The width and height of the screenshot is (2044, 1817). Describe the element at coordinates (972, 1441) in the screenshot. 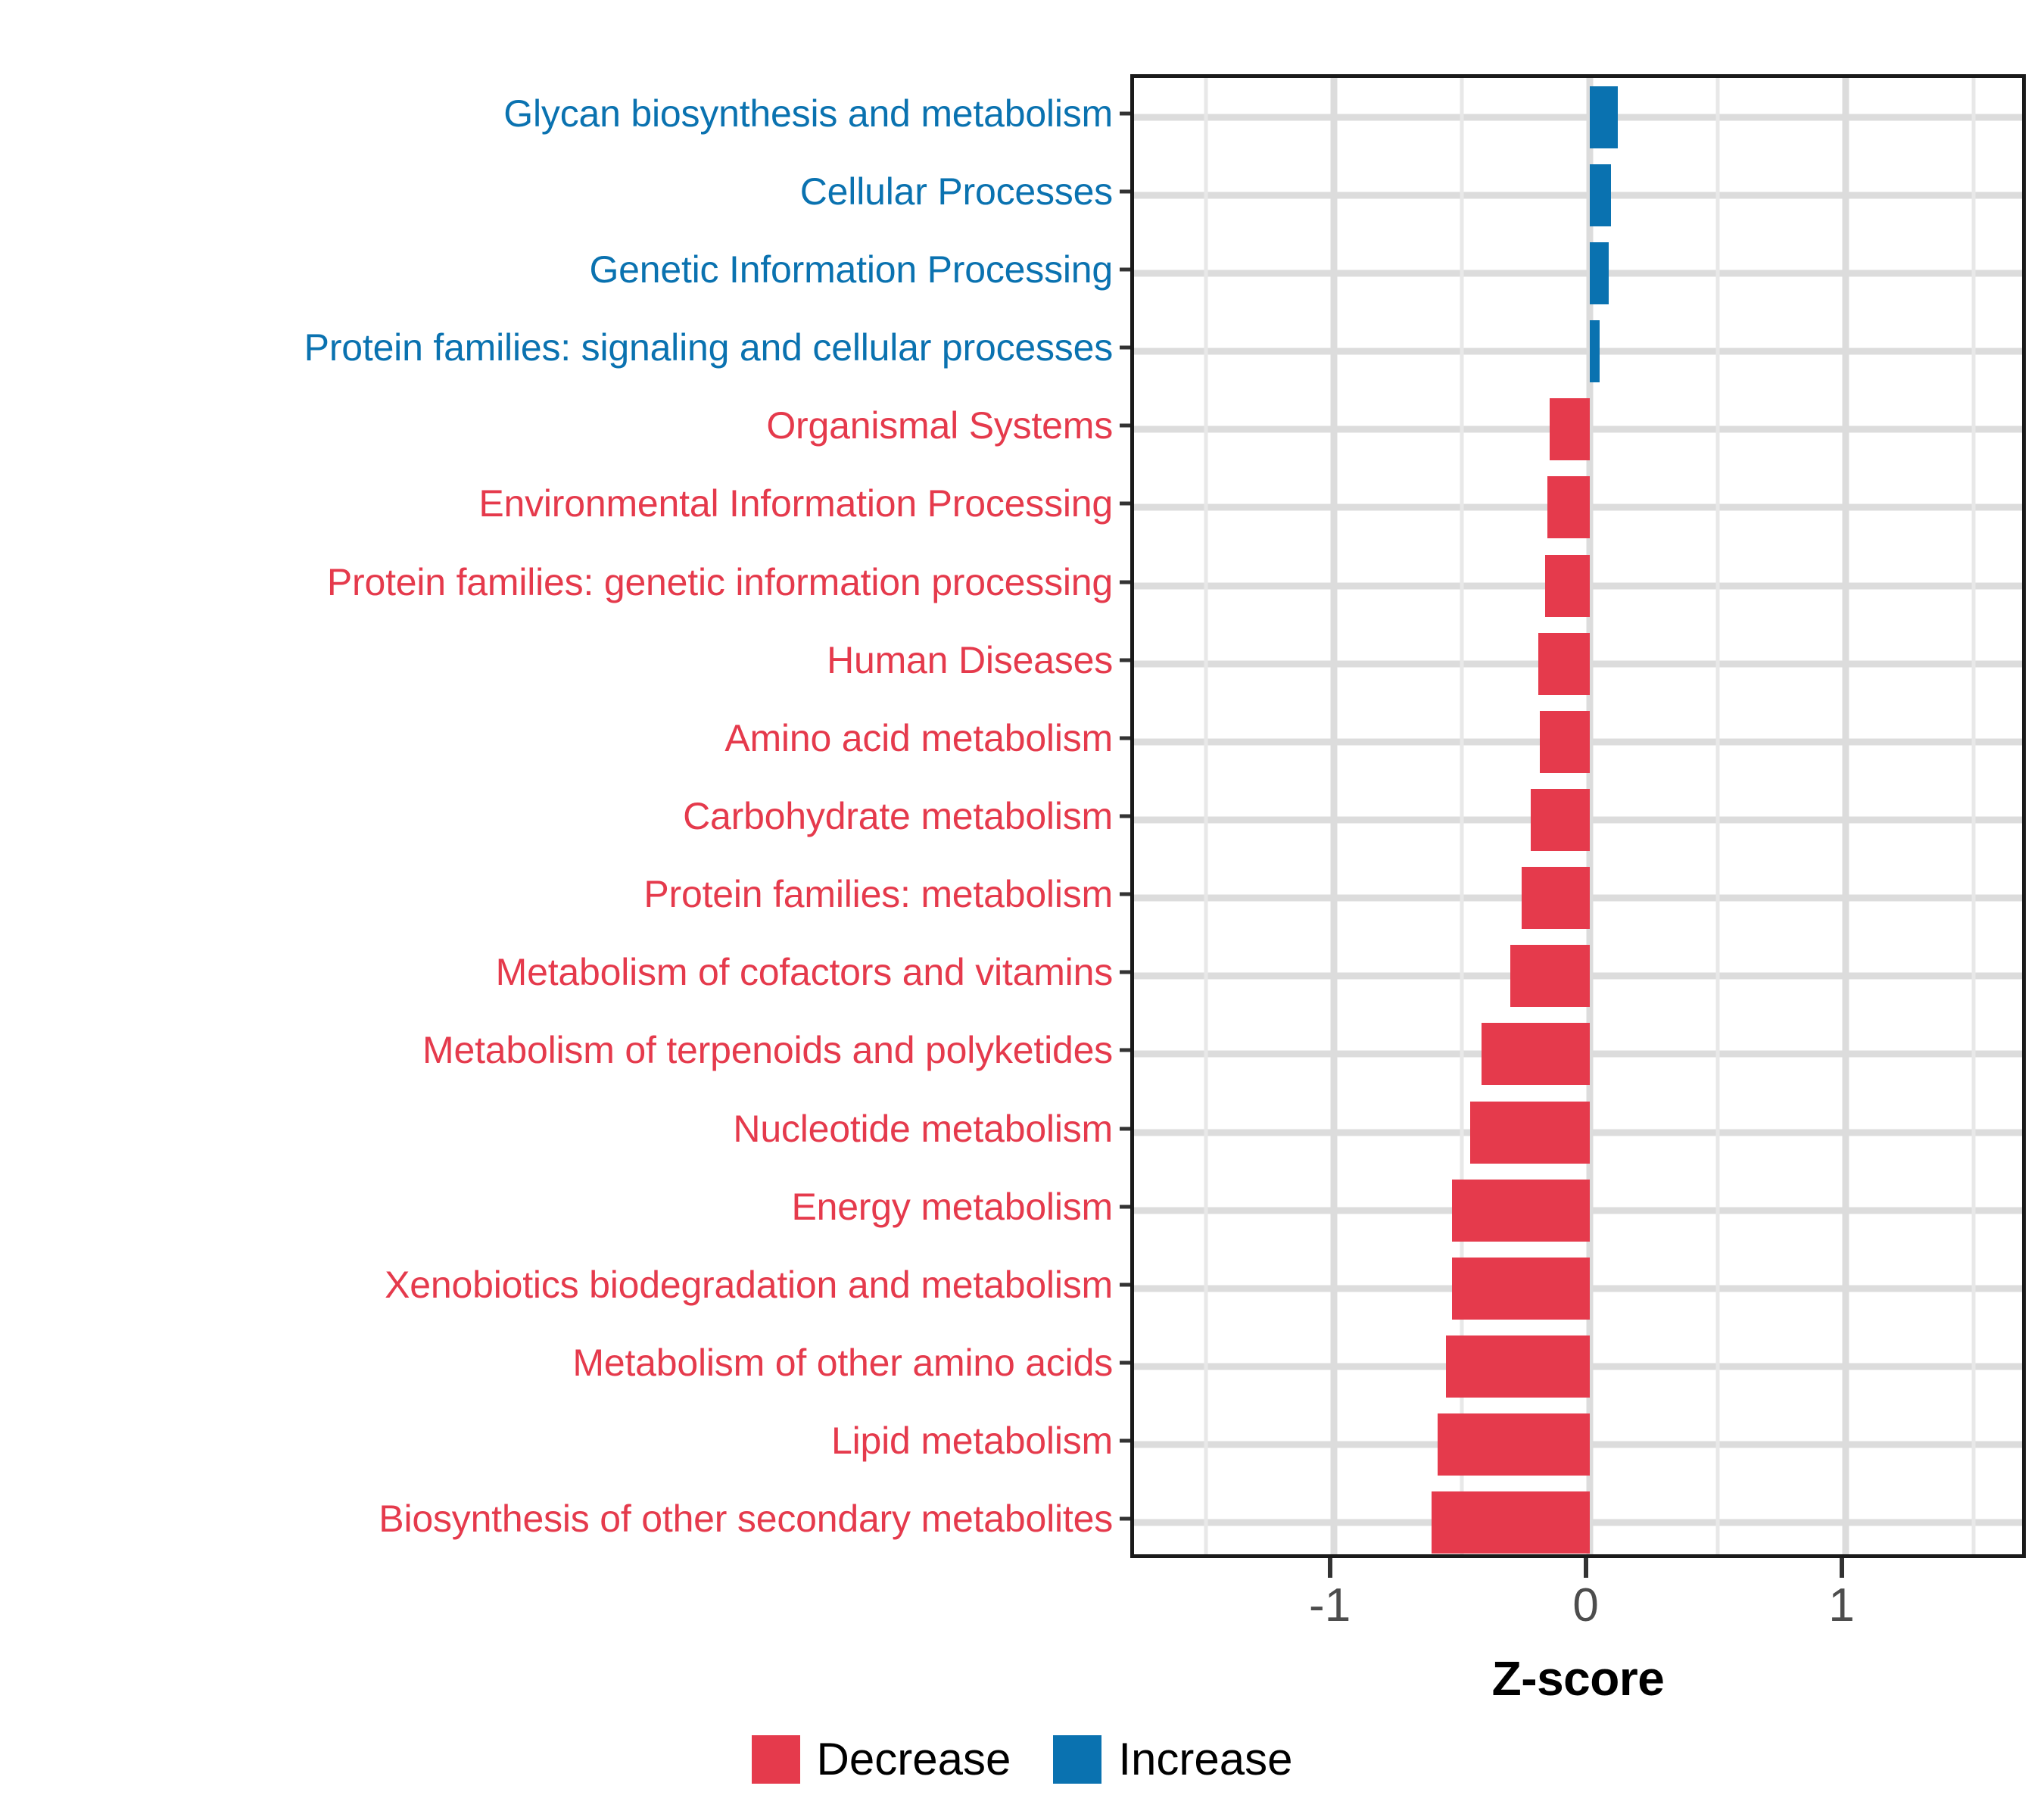

I see `y-axis-tick-label: Lipid metabolism` at that location.